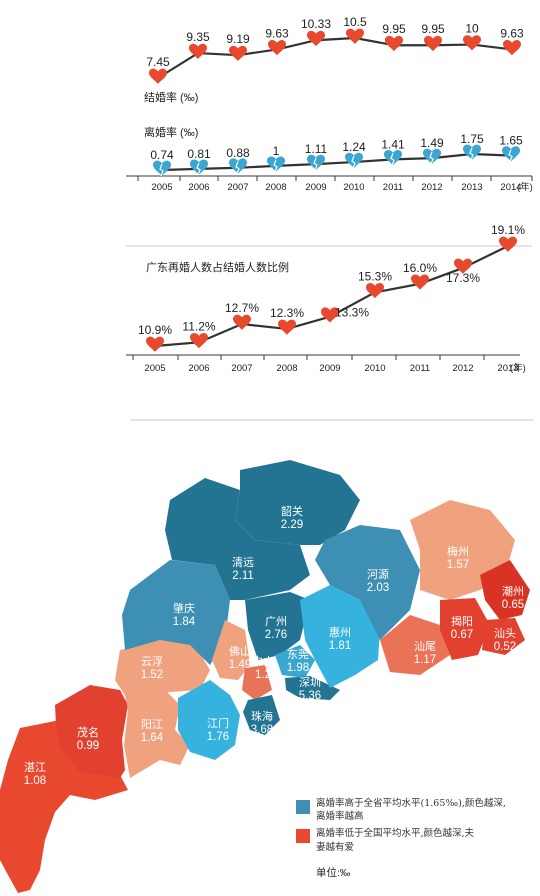  Describe the element at coordinates (286, 368) in the screenshot. I see `remarriage-x-tick-label: 2008` at that location.